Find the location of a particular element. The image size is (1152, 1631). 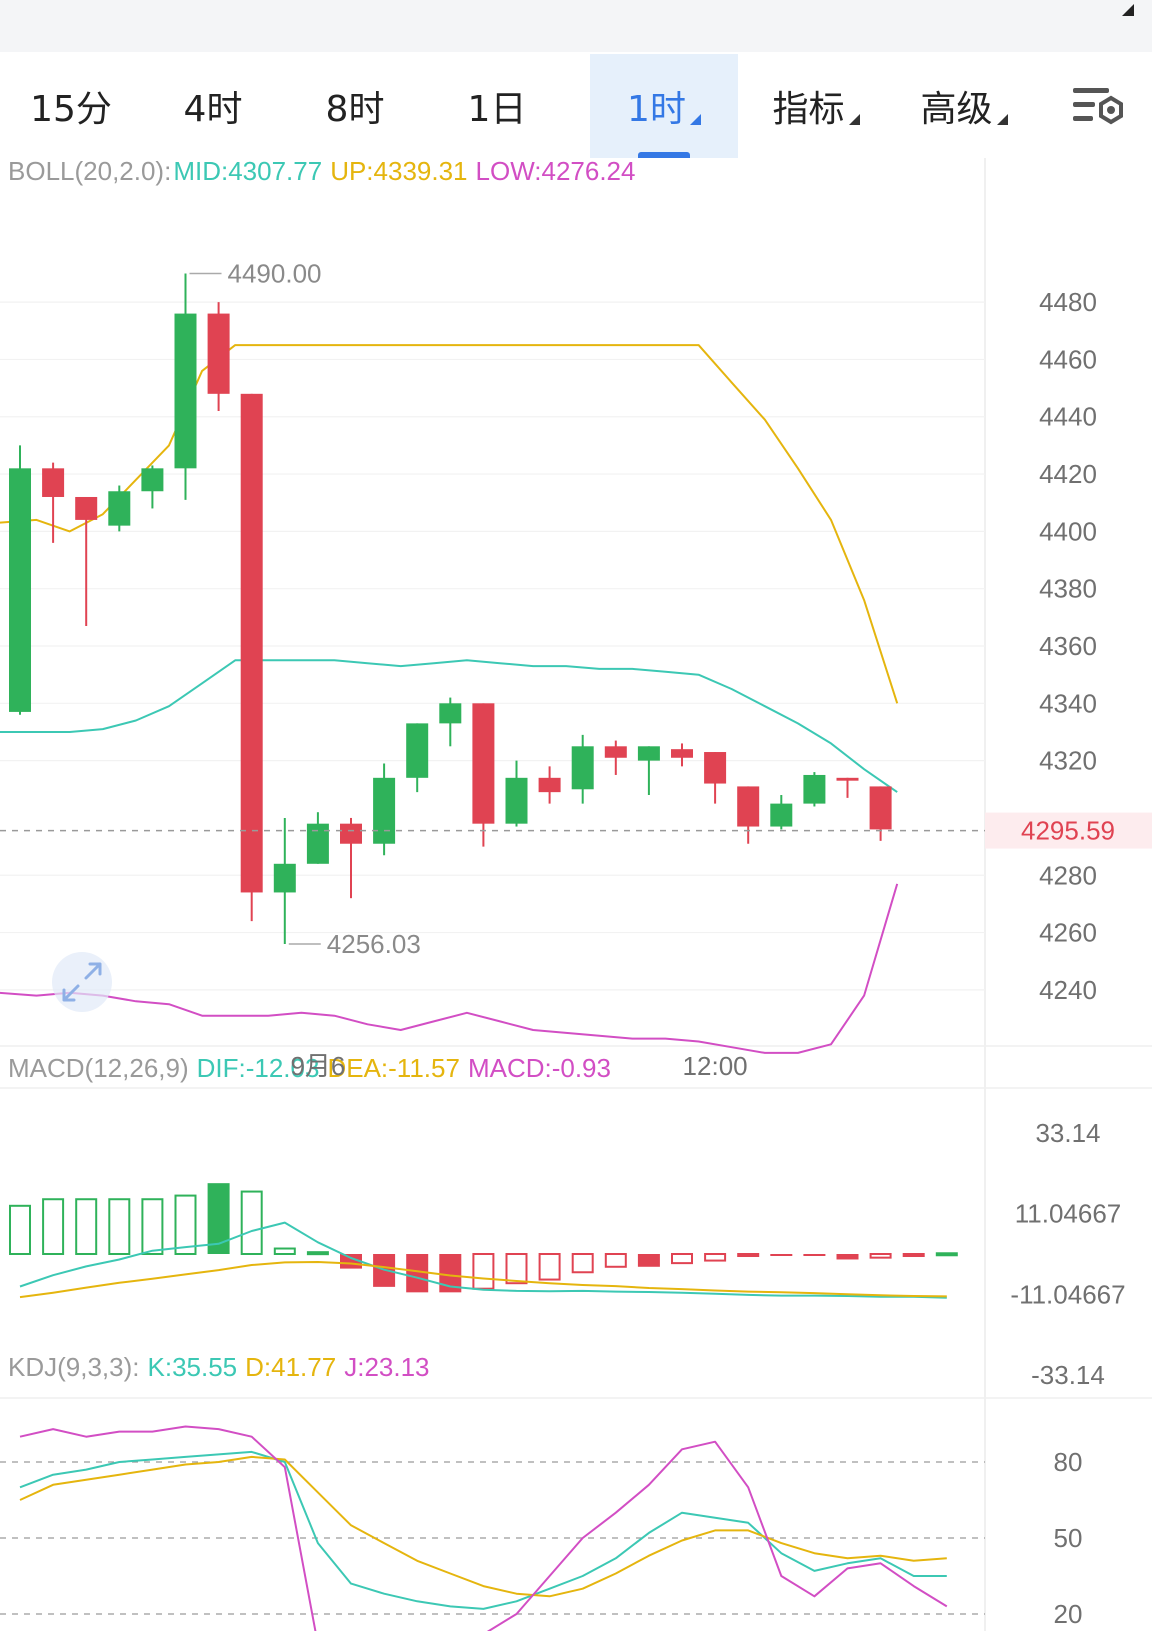

price-tick-label: 4280 is located at coordinates (1068, 875).